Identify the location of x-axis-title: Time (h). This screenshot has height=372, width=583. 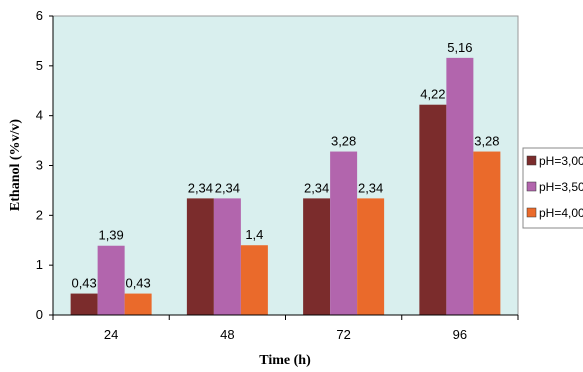
(285, 360).